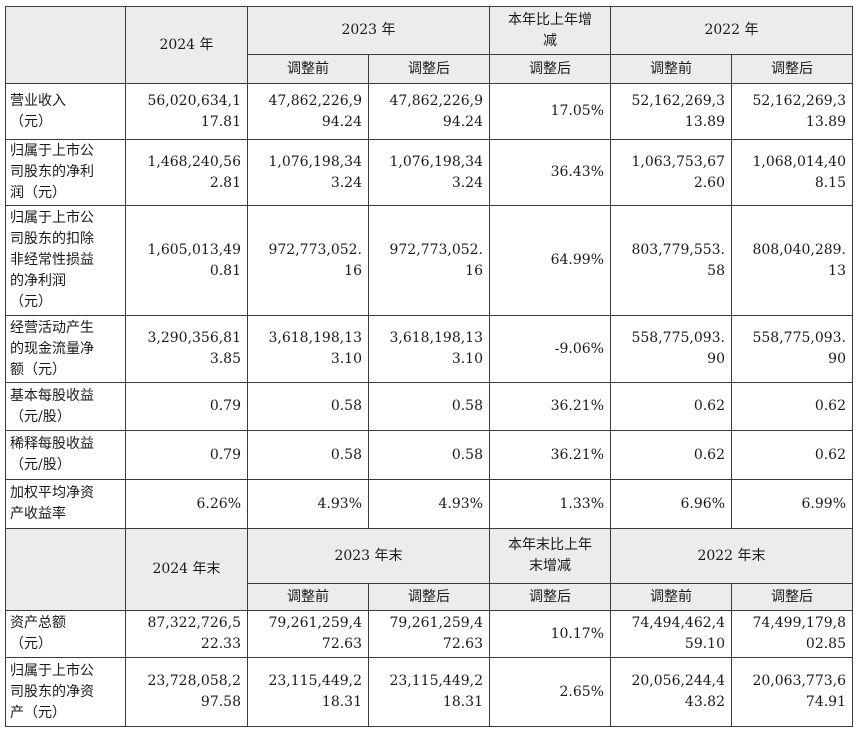 The width and height of the screenshot is (859, 741). I want to click on header-year-2023: 2023 年末, so click(368, 556).